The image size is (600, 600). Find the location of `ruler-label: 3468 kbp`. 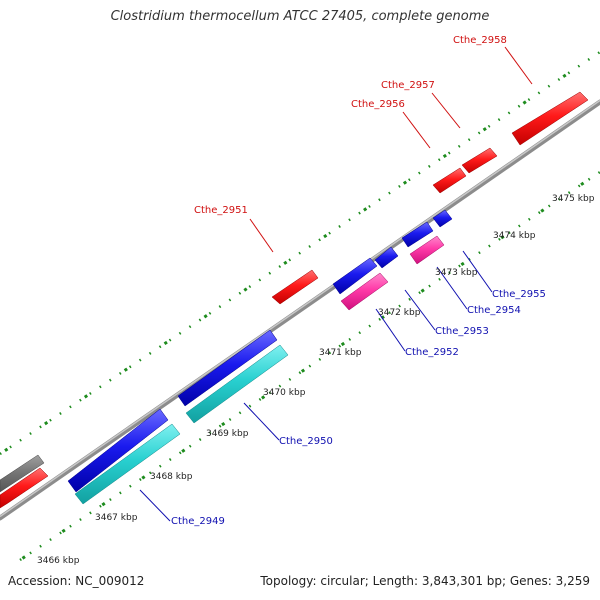

ruler-label: 3468 kbp is located at coordinates (171, 477).